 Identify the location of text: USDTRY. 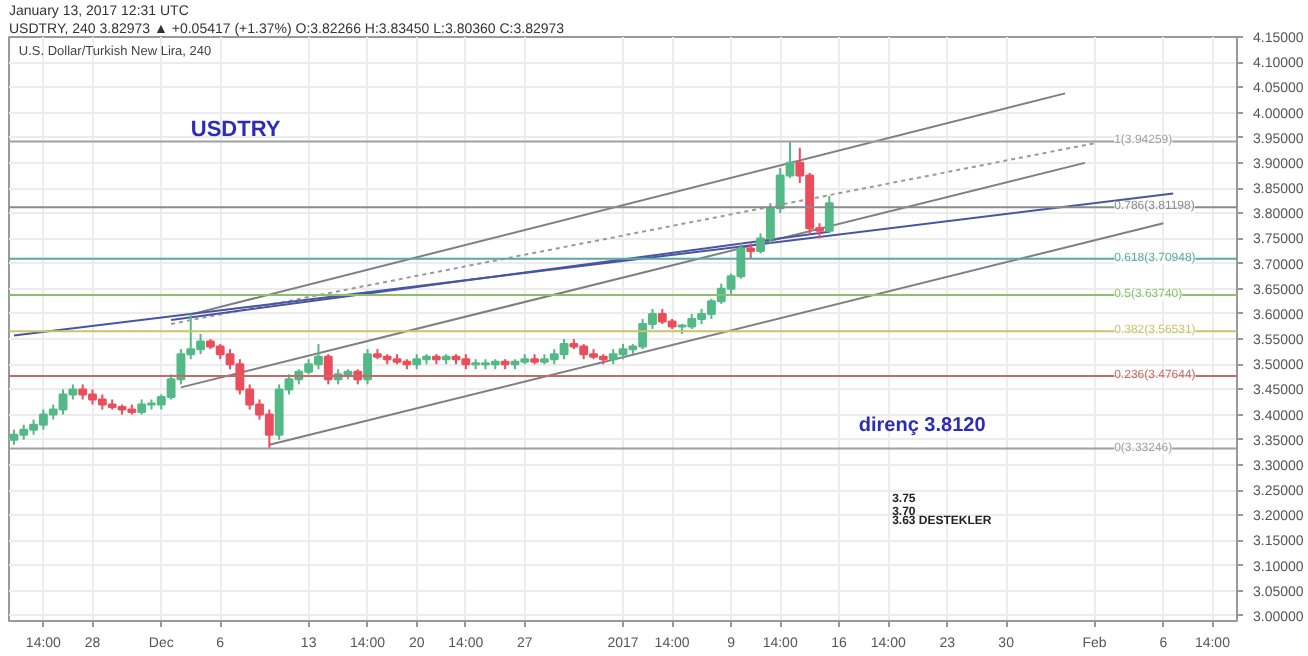
(236, 130).